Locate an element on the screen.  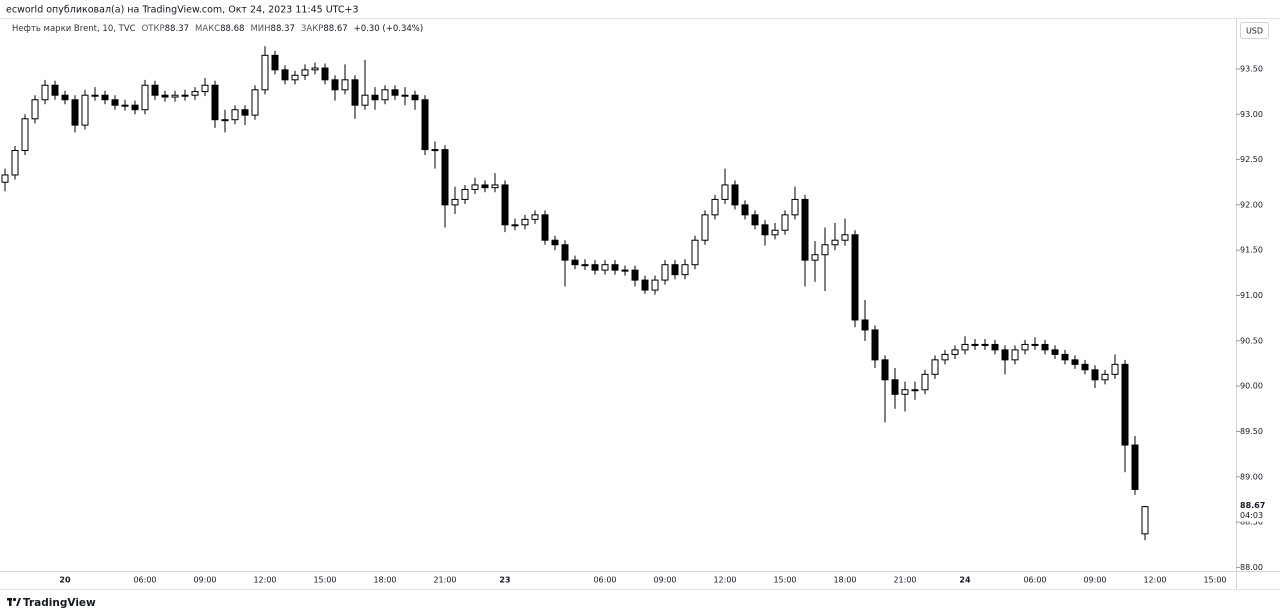
ohlc-value: 88.68 is located at coordinates (232, 29).